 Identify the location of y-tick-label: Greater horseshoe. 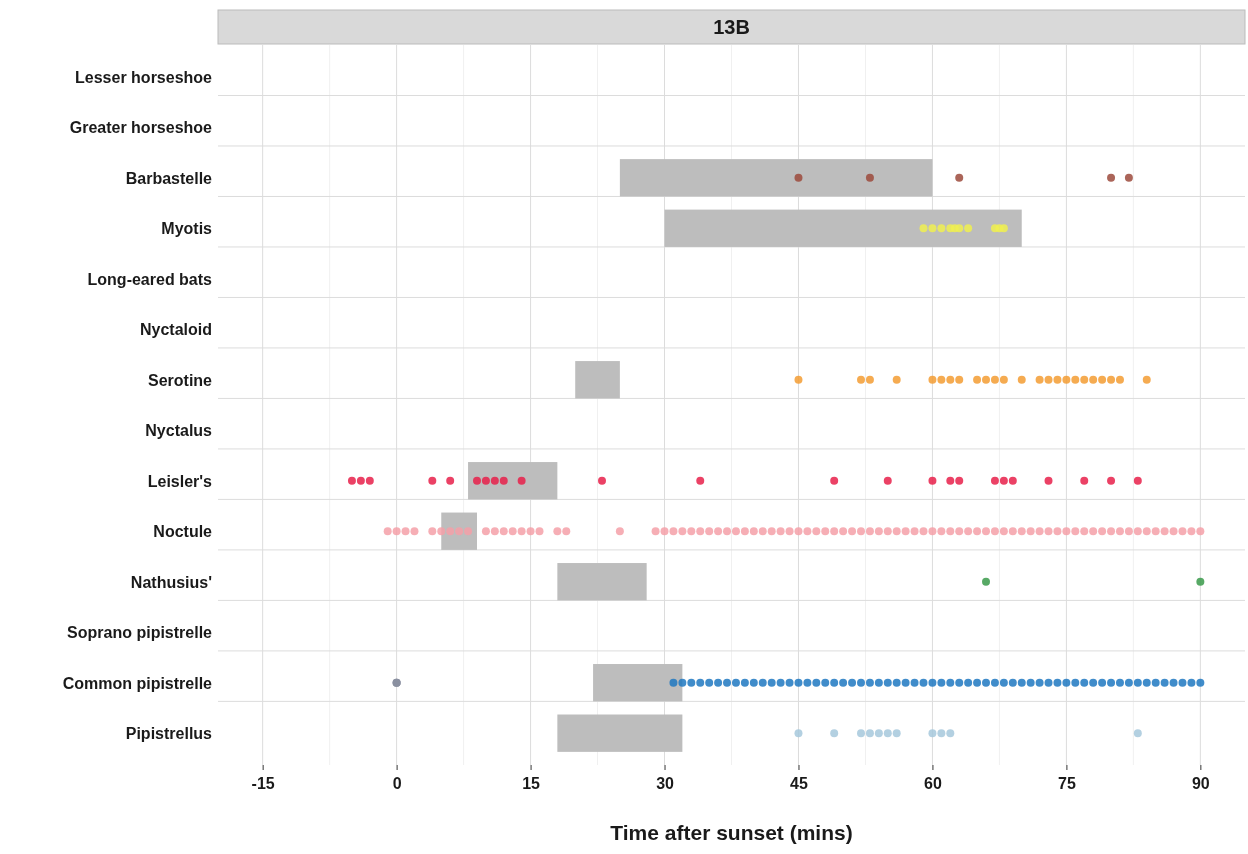
(141, 128).